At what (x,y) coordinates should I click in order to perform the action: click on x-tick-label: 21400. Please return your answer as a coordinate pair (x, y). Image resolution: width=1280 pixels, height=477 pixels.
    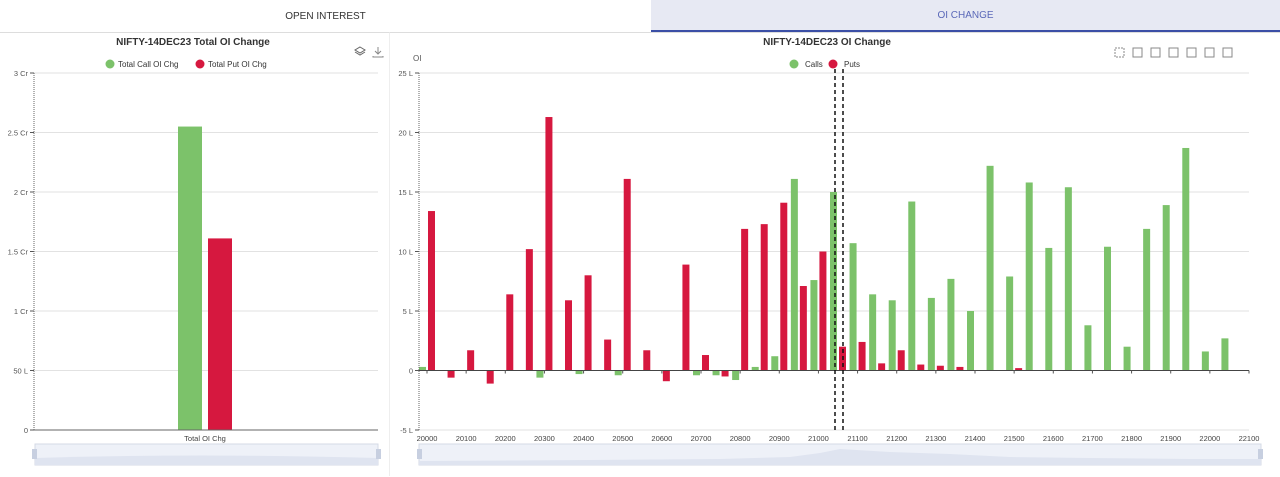
    Looking at the image, I should click on (975, 438).